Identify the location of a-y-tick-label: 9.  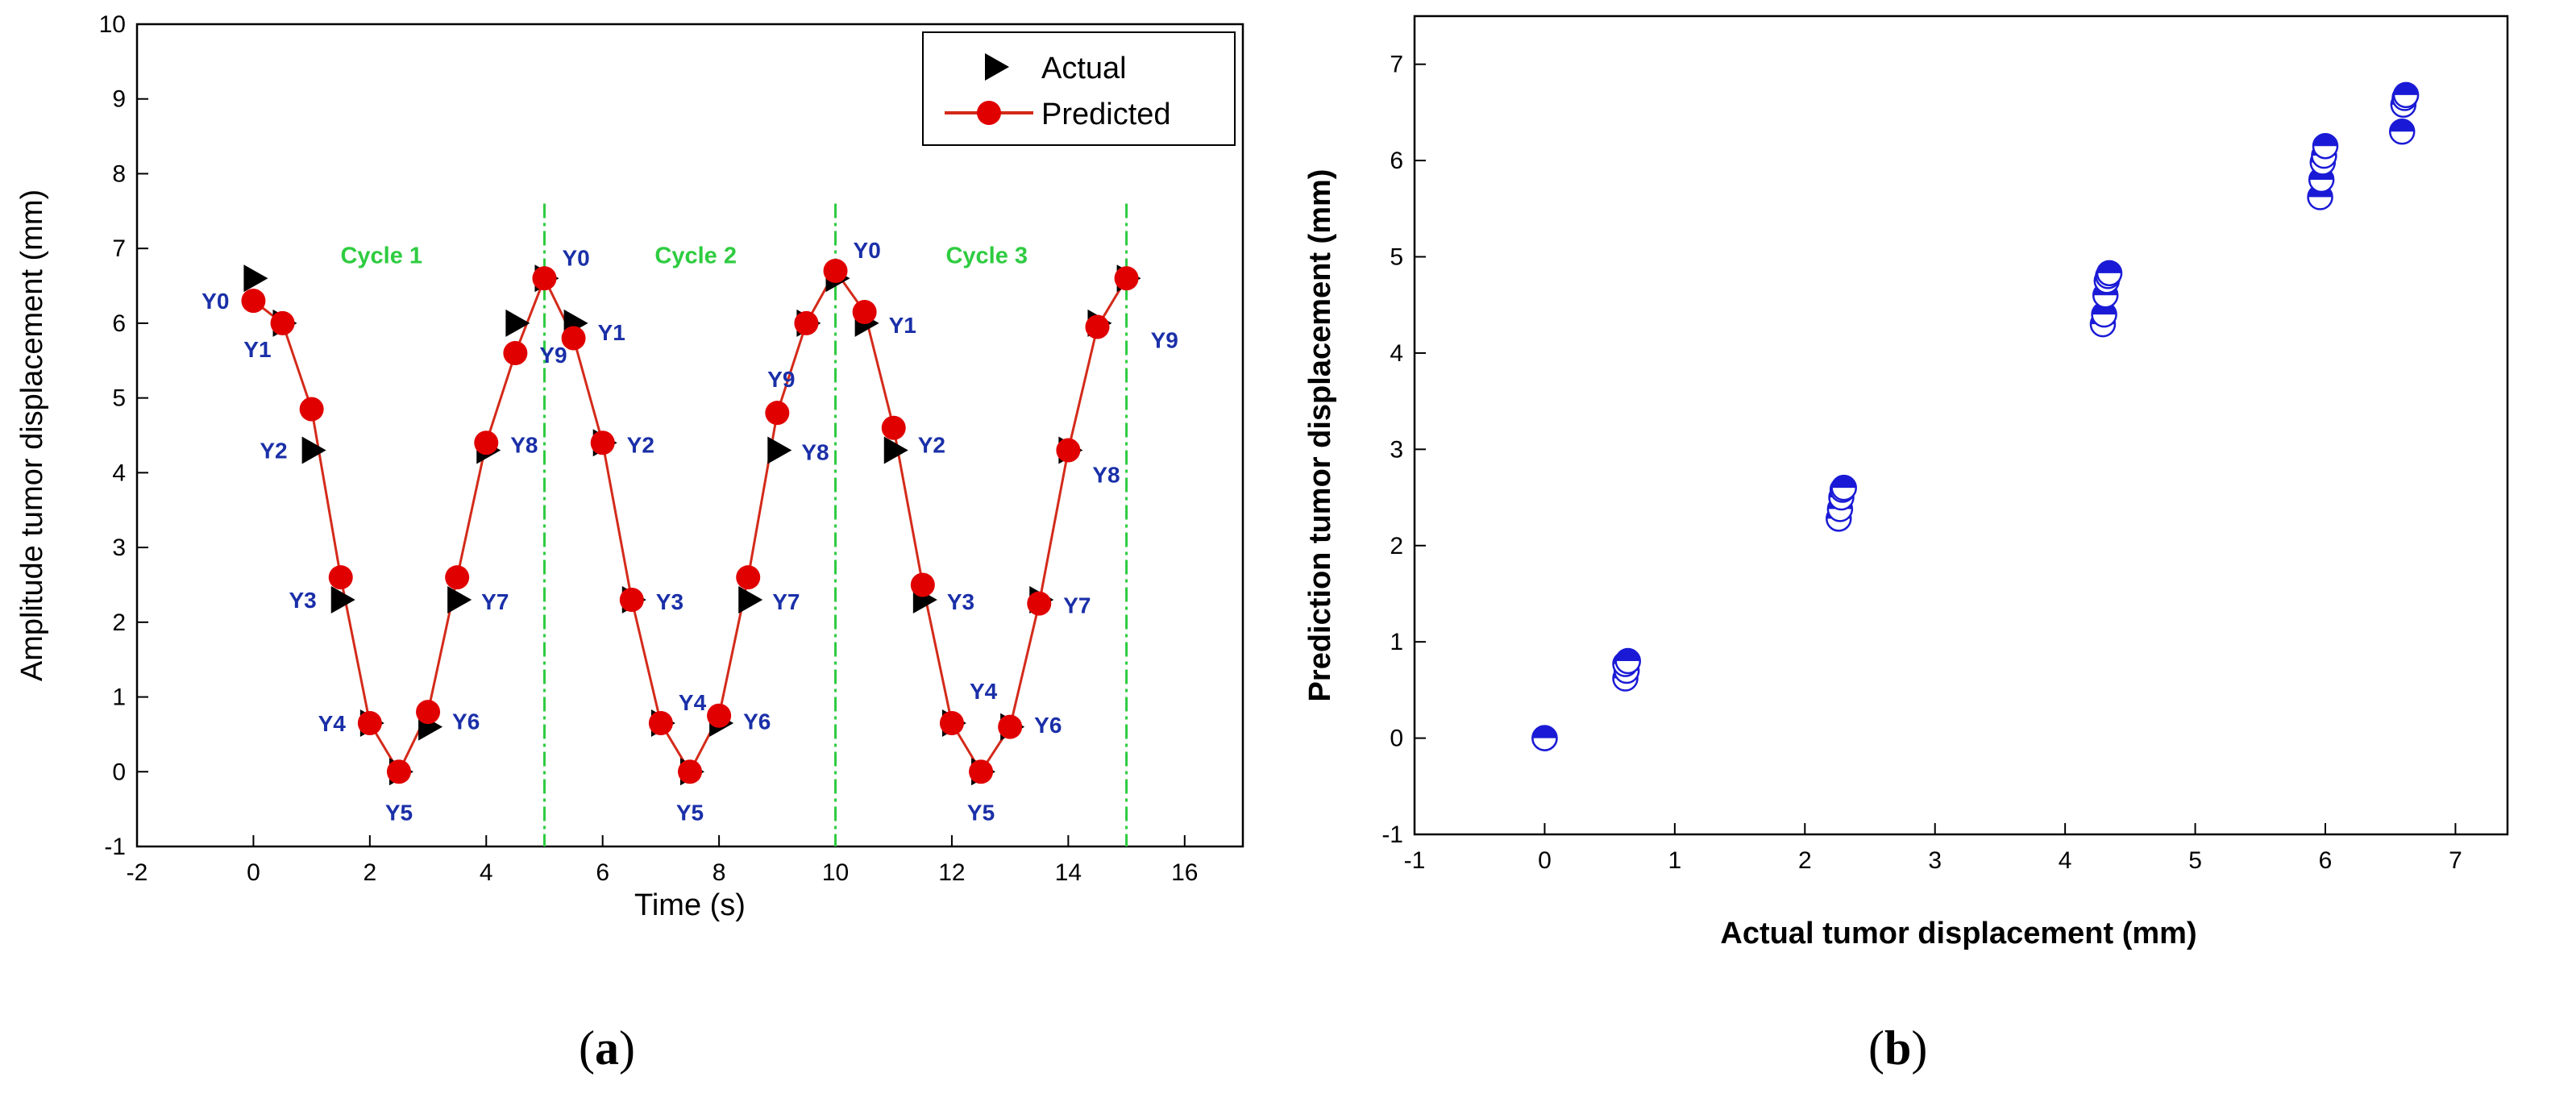
(119, 100).